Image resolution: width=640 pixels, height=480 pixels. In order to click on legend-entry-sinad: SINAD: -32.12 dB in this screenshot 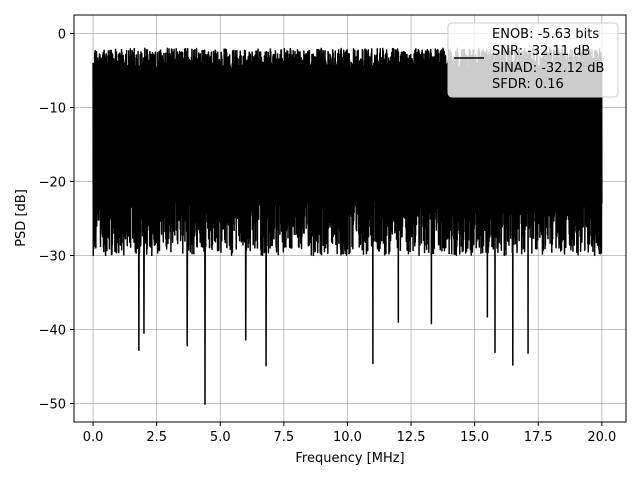, I will do `click(548, 68)`.